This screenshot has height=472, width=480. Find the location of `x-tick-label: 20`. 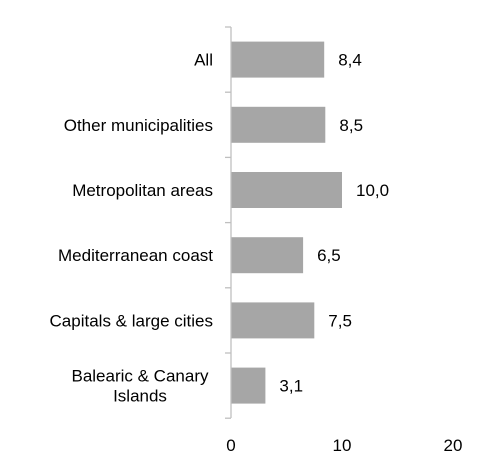

x-tick-label: 20 is located at coordinates (453, 445).